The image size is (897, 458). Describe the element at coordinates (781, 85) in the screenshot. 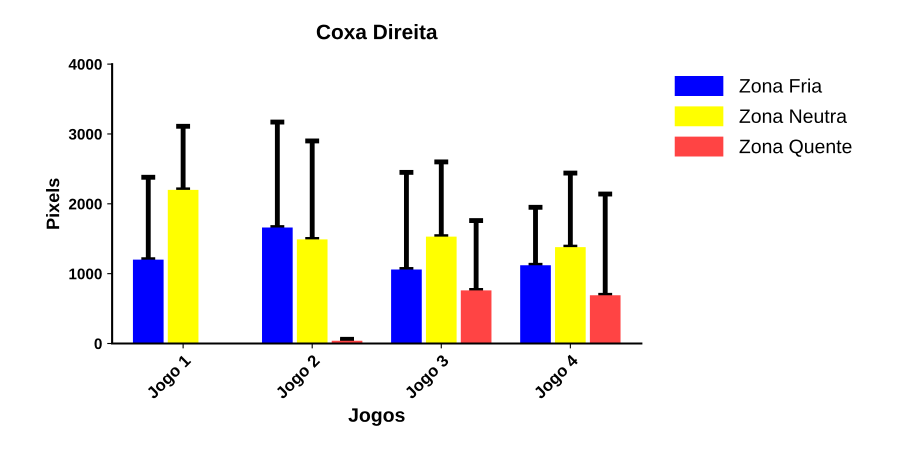

I see `legend-label: Zona Fria` at that location.